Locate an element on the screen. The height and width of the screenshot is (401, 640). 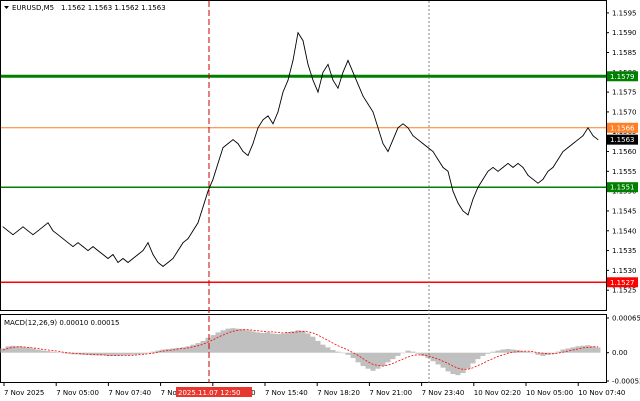
symbol-label: EURUSD,M5 is located at coordinates (33, 8).